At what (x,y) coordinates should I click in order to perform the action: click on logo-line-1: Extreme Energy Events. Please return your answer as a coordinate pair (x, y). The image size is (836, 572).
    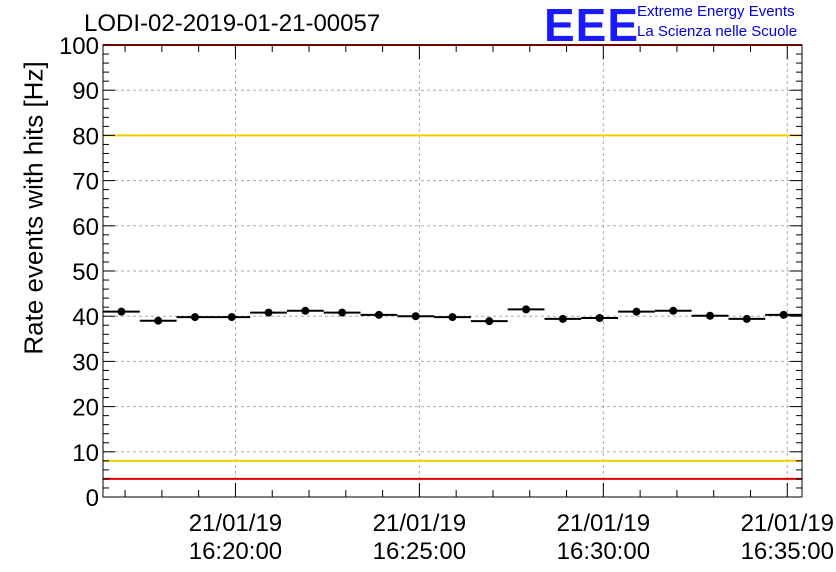
    Looking at the image, I should click on (716, 11).